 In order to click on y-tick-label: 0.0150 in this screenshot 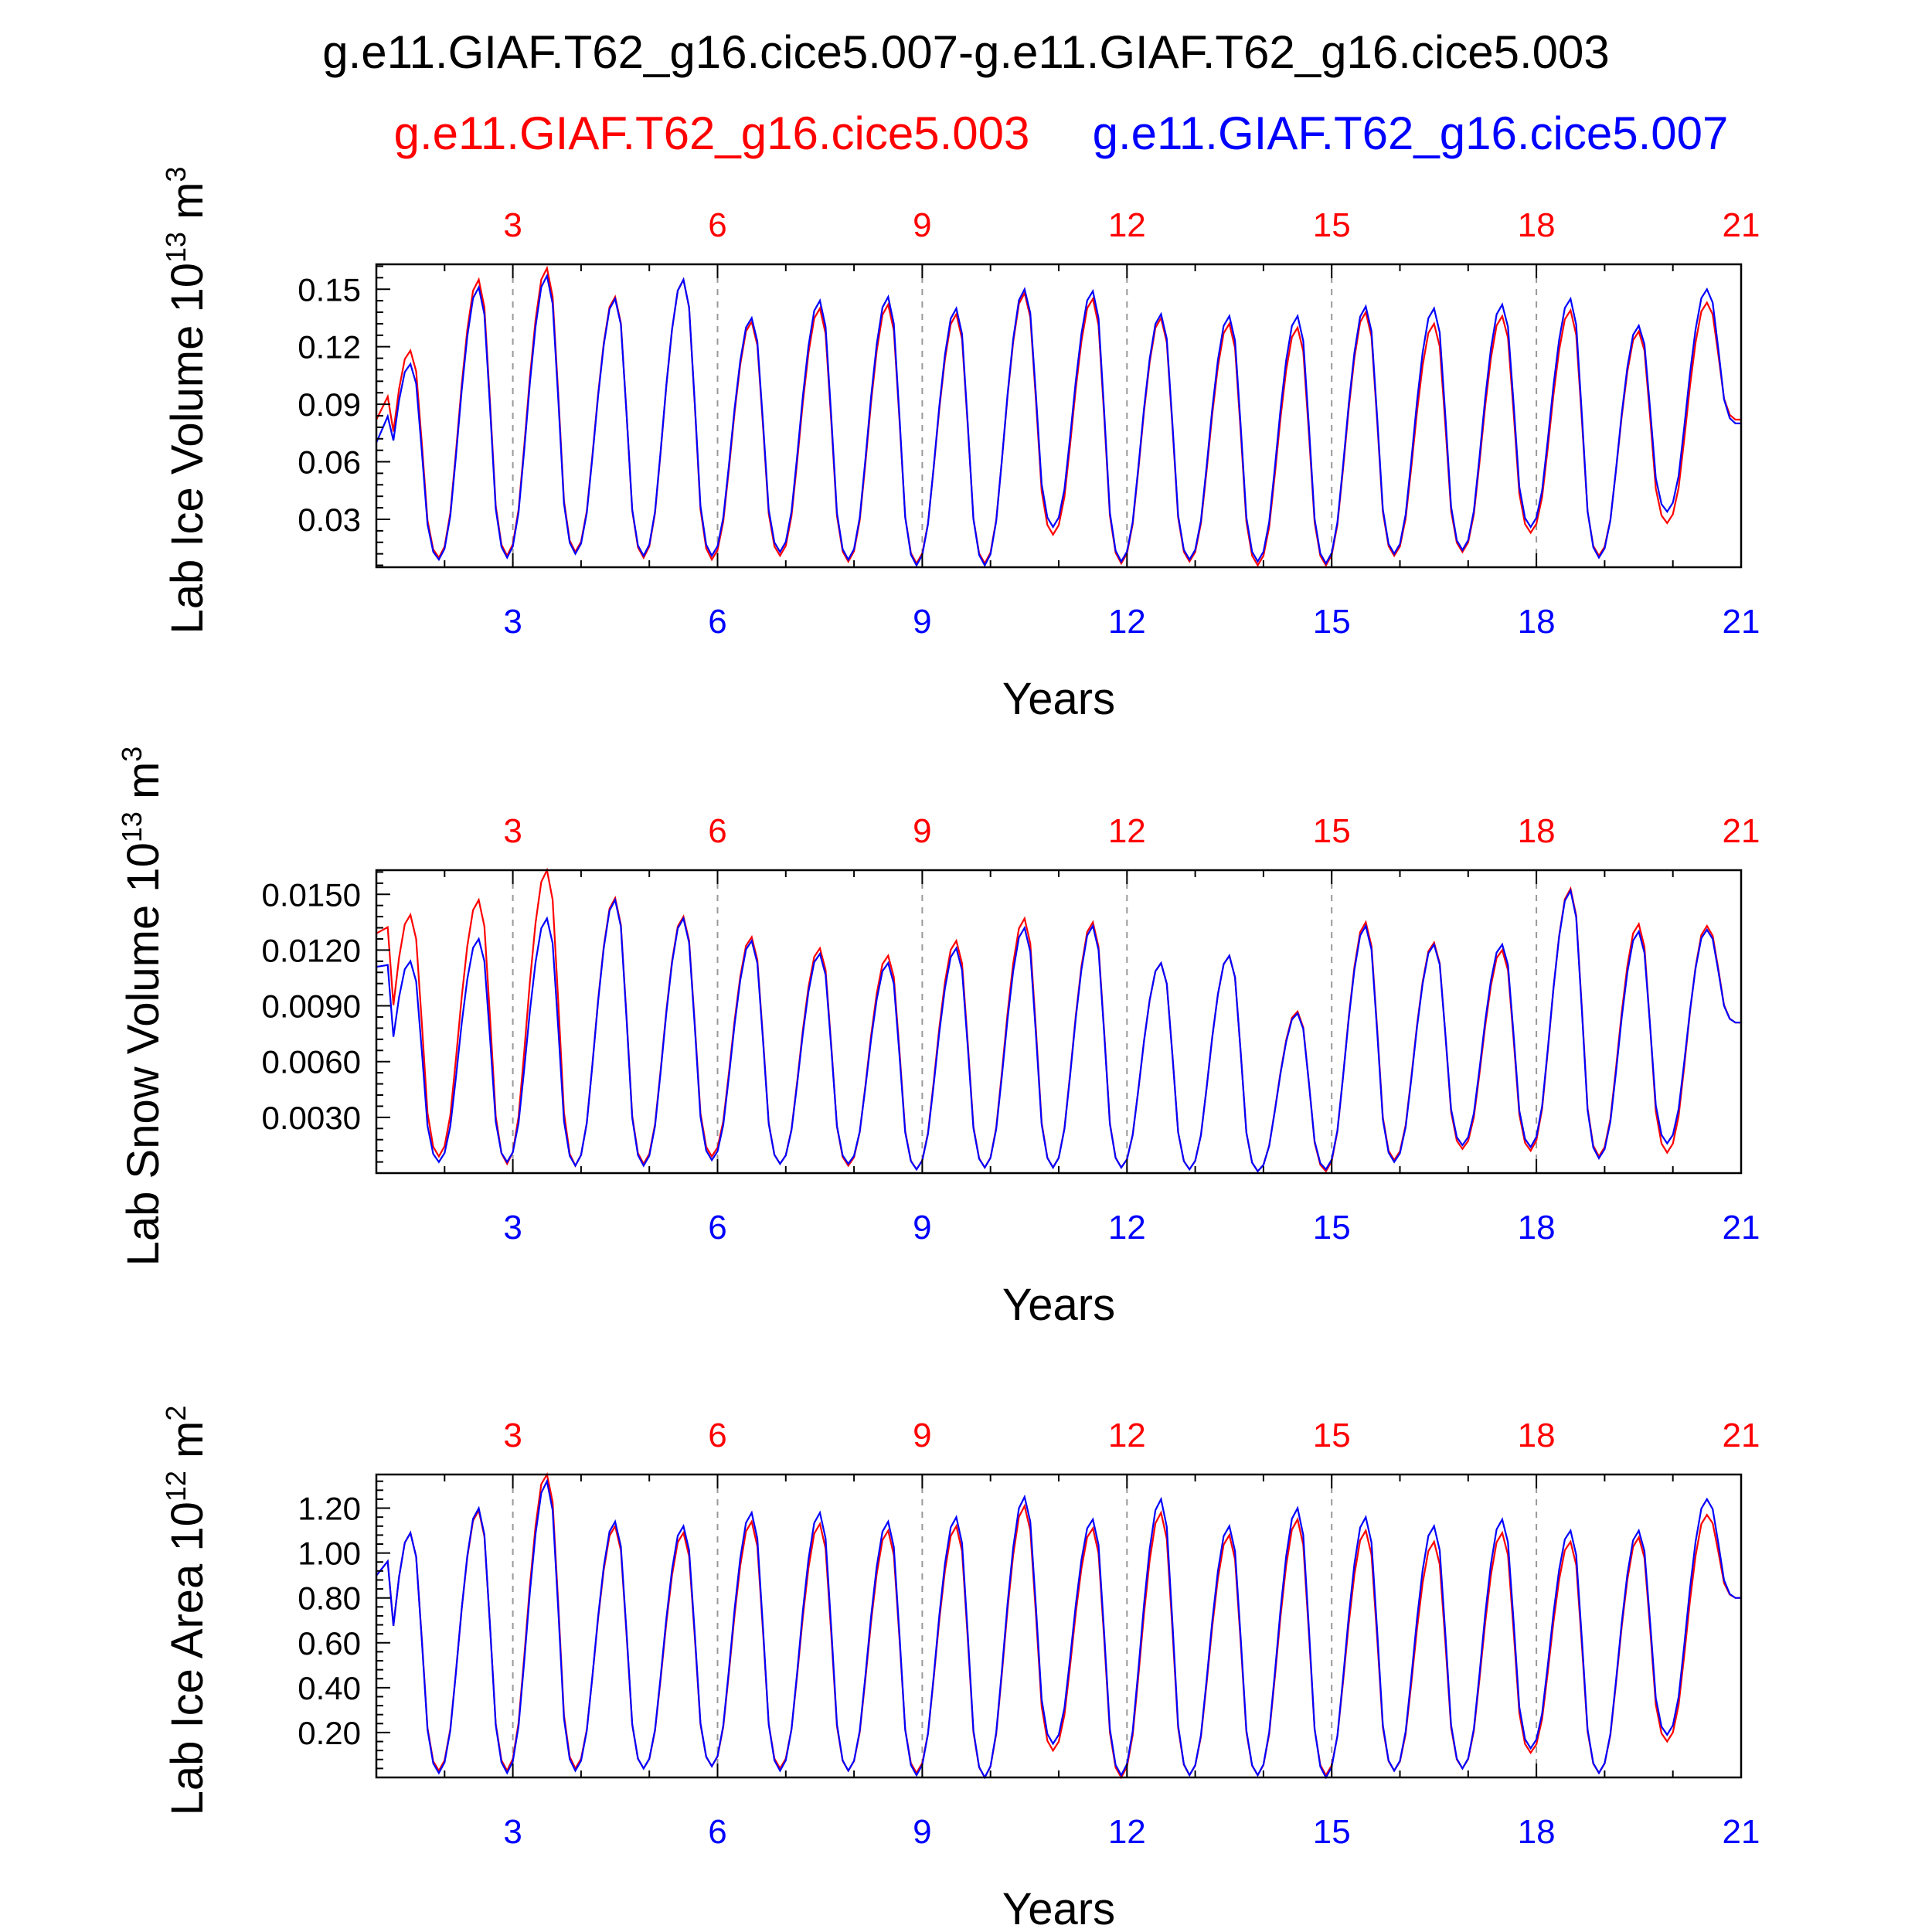, I will do `click(312, 894)`.